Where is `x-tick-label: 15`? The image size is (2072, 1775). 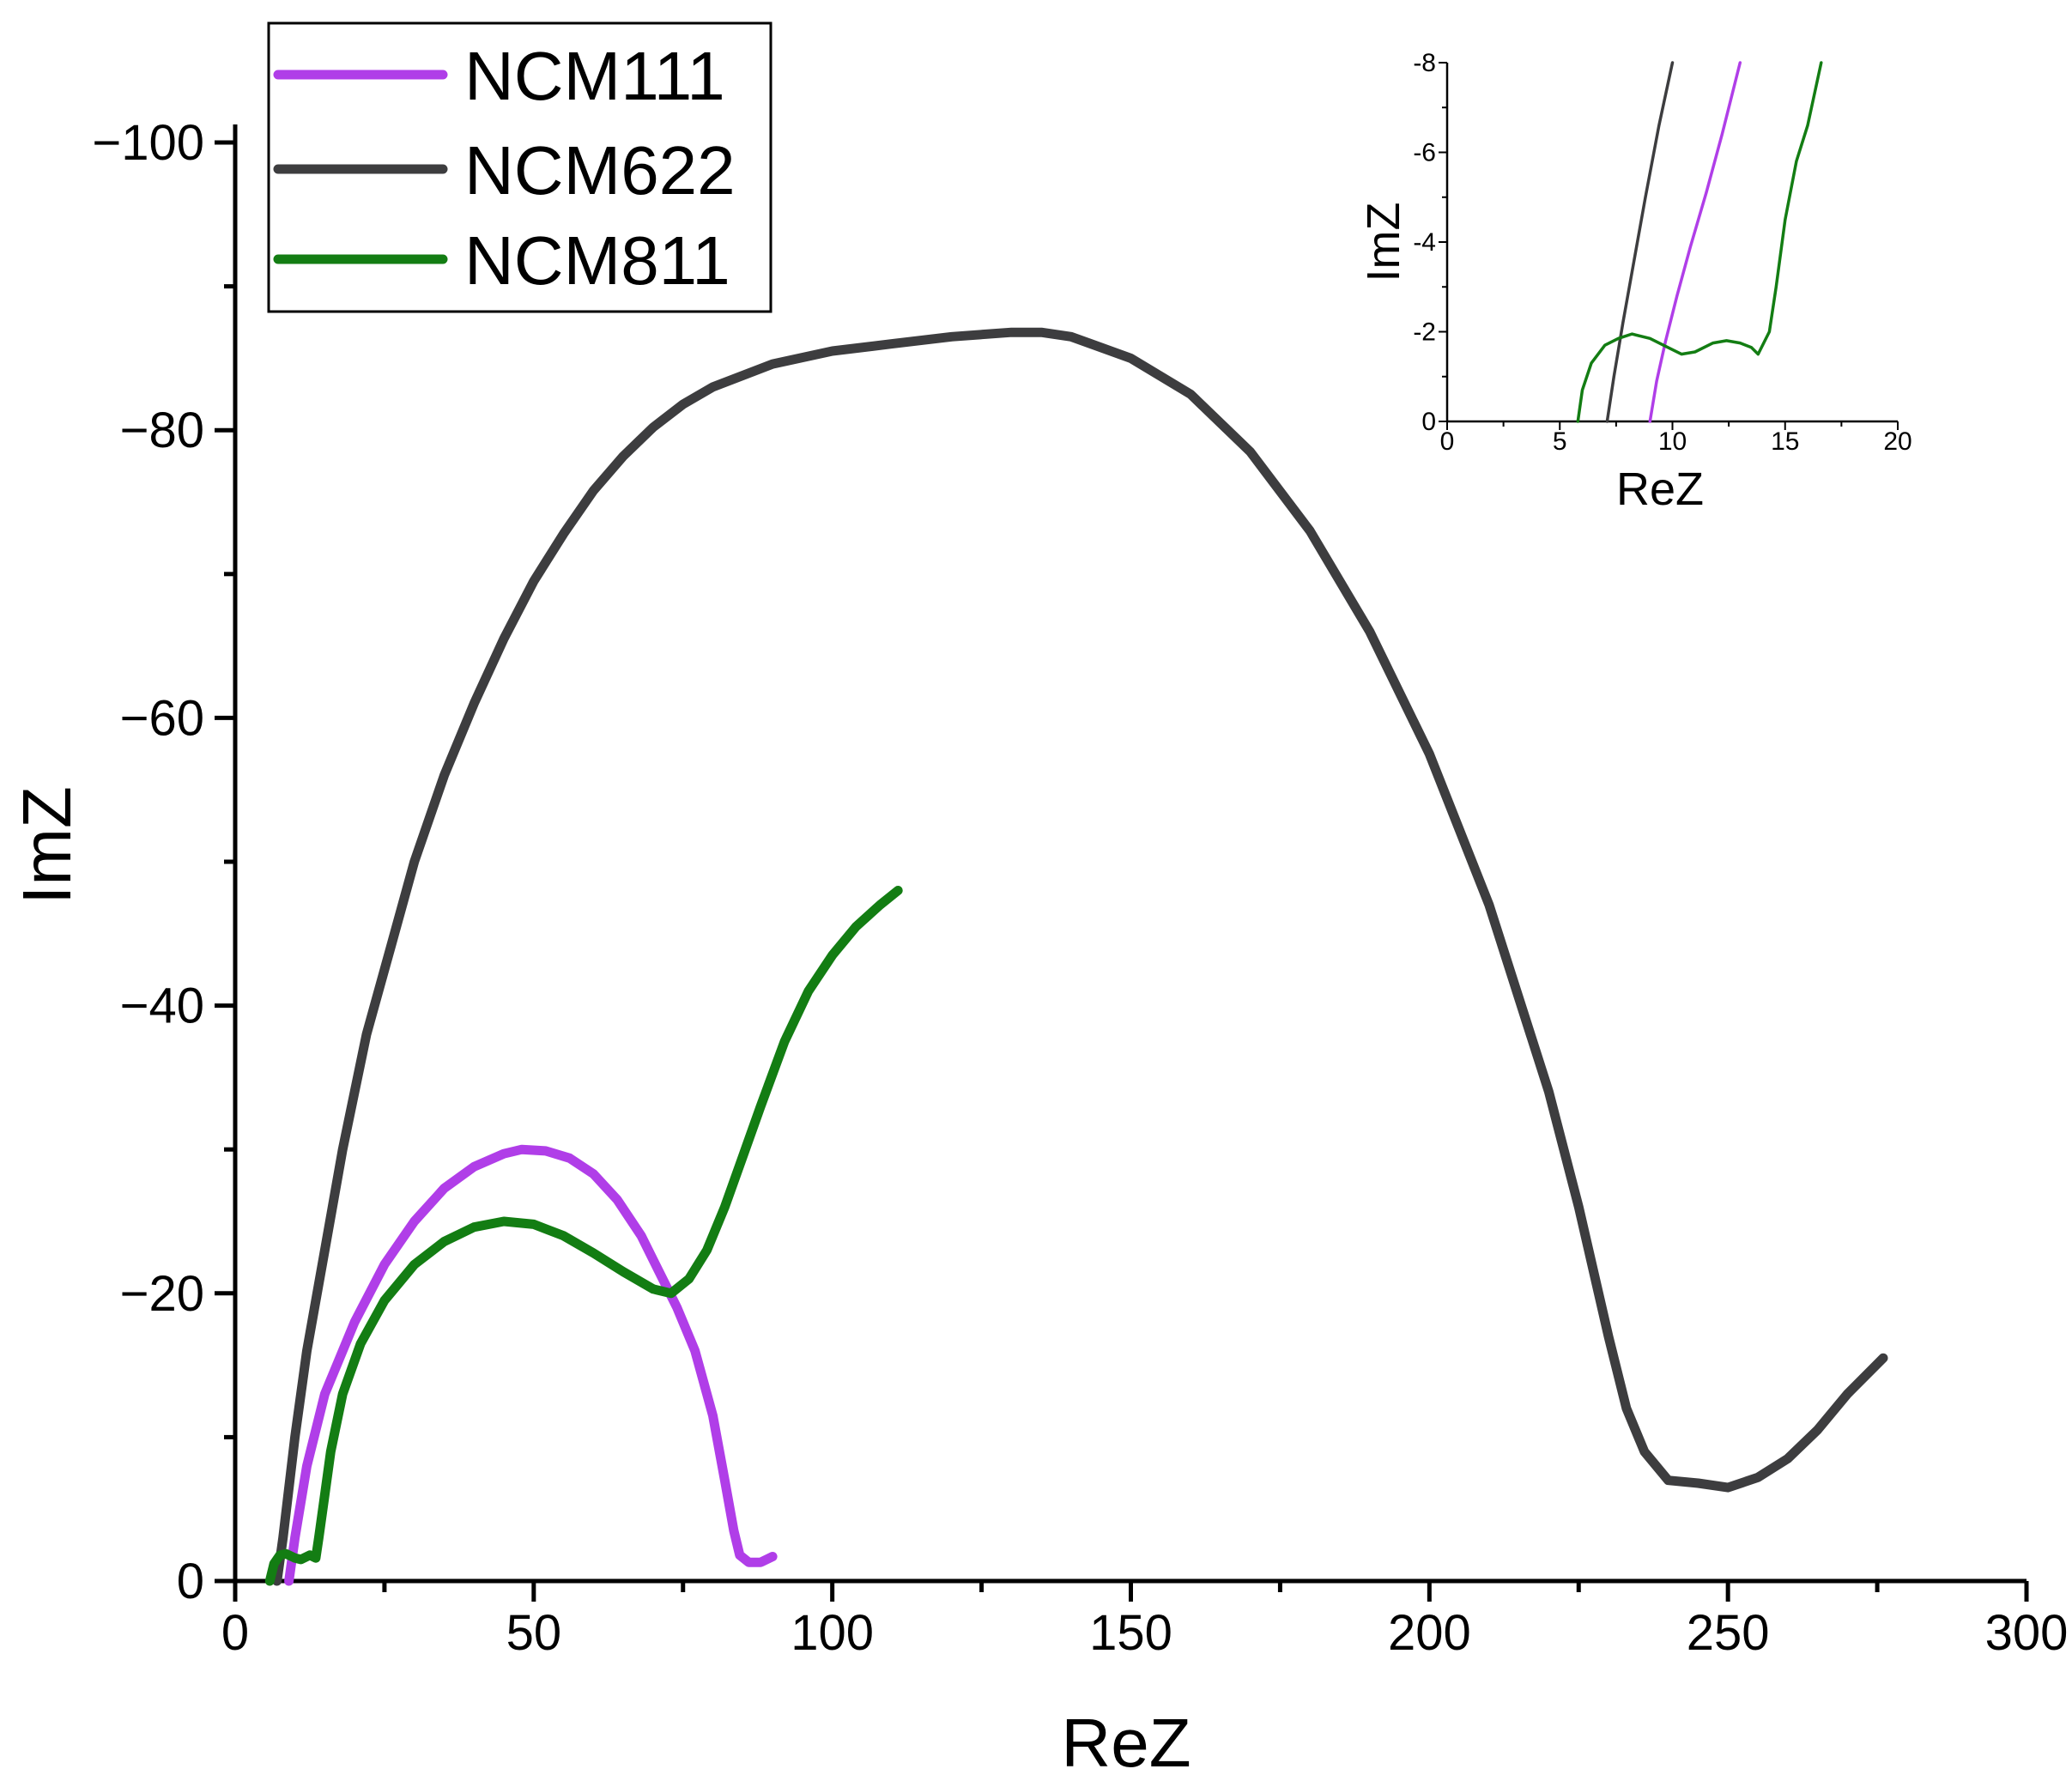
x-tick-label: 15 is located at coordinates (1785, 442).